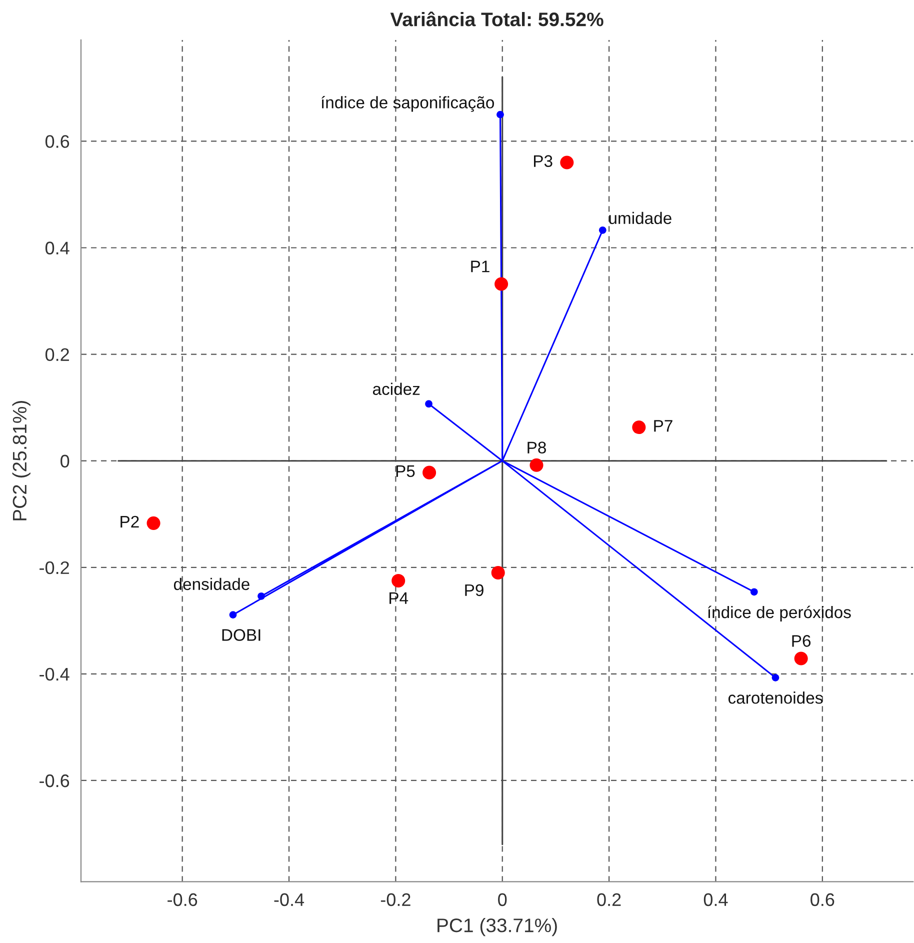 Image resolution: width=914 pixels, height=943 pixels. What do you see at coordinates (57, 355) in the screenshot?
I see `y-tick-label: 0.2` at bounding box center [57, 355].